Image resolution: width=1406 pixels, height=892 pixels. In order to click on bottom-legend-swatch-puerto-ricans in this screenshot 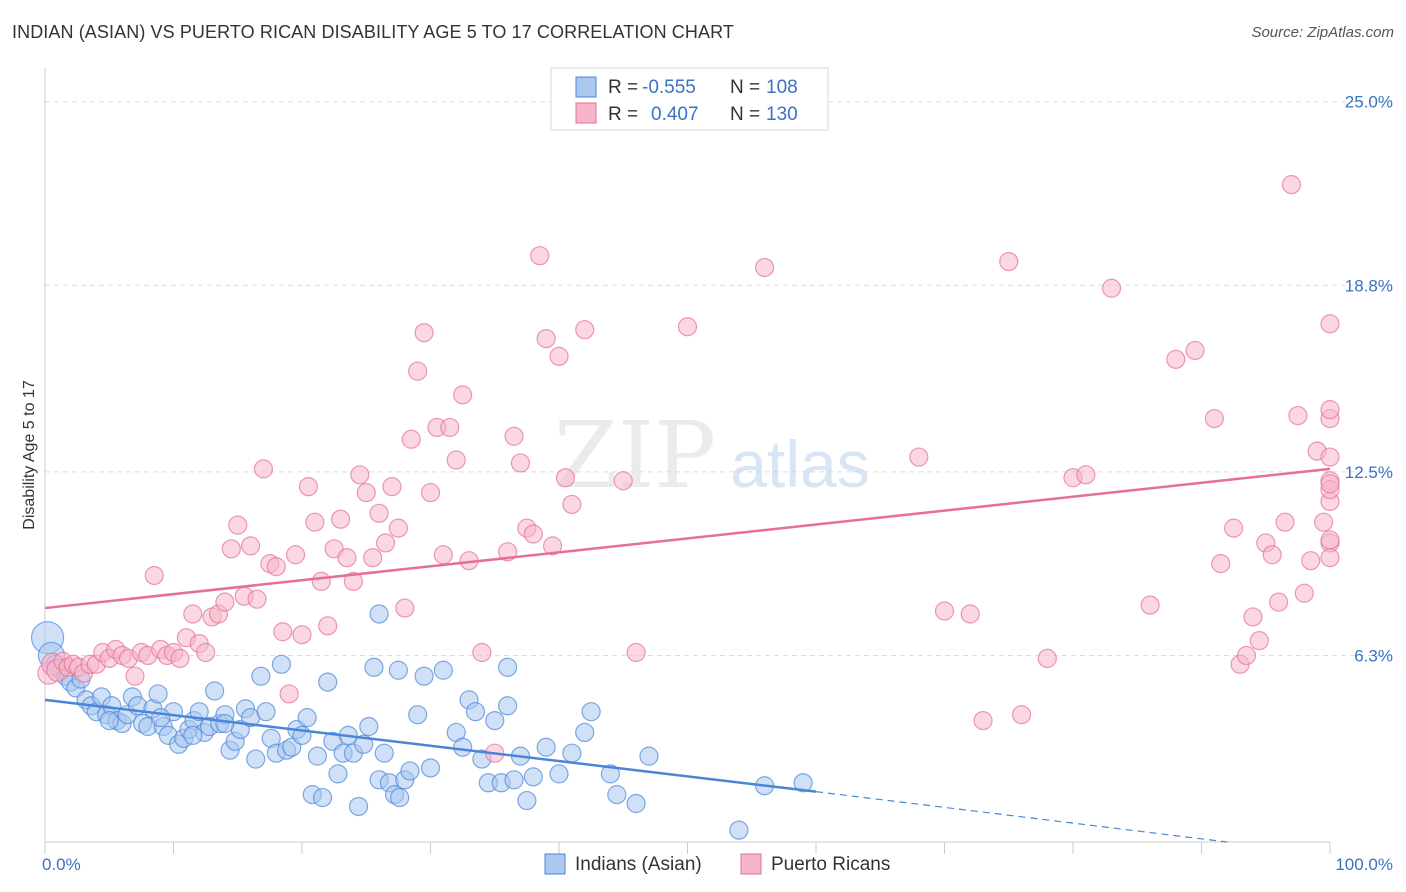, I will do `click(751, 864)`.